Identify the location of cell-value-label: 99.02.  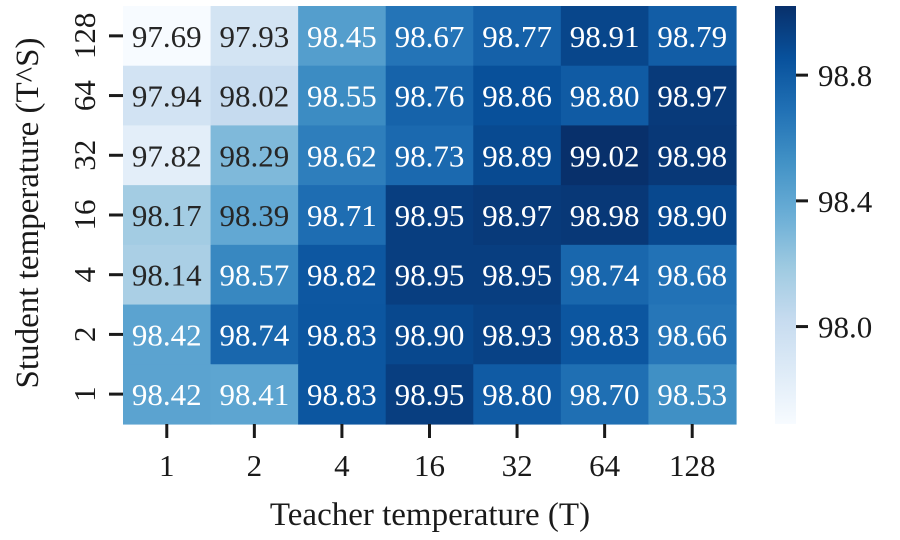
(605, 155).